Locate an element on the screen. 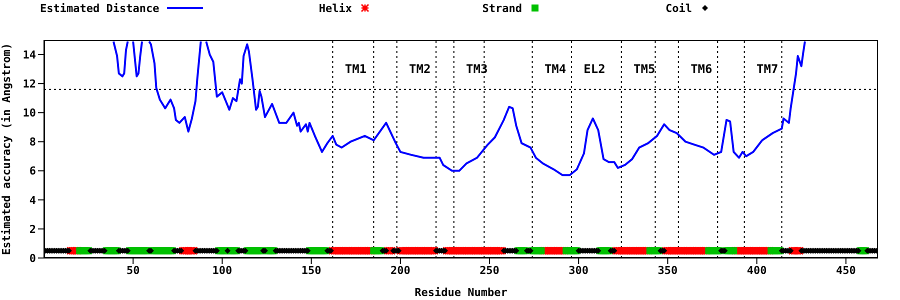 This screenshot has width=900, height=300. y-axis-title: Estimated accuracy (in Angstrom) is located at coordinates (6, 149).